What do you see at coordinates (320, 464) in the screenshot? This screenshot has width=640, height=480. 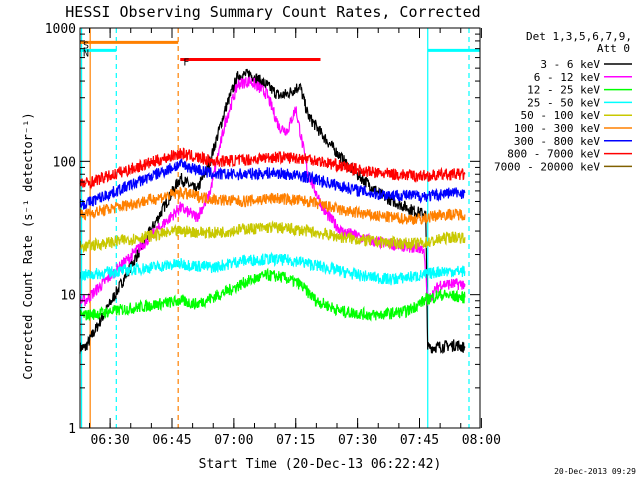 I see `x-axis-label: Start Time (20-Dec-13 06:22:42)` at bounding box center [320, 464].